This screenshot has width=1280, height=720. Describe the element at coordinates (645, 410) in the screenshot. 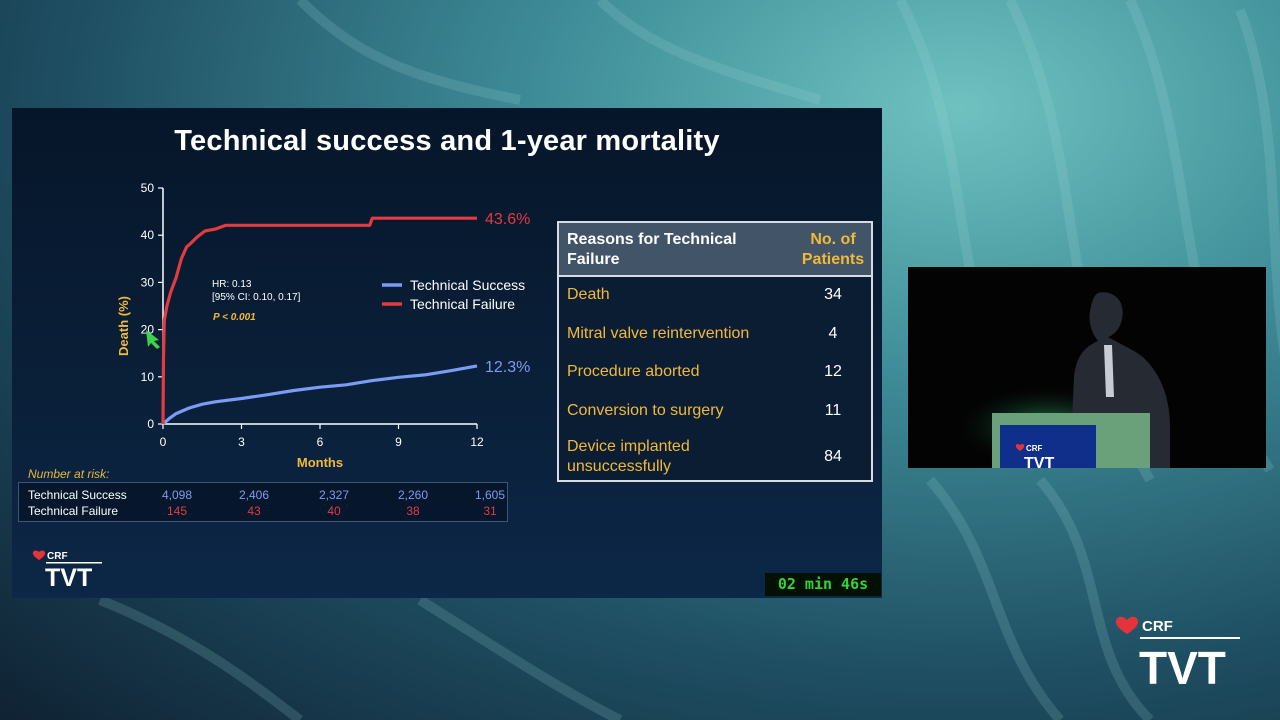

I see `reason-text: Conversion to surgery` at that location.